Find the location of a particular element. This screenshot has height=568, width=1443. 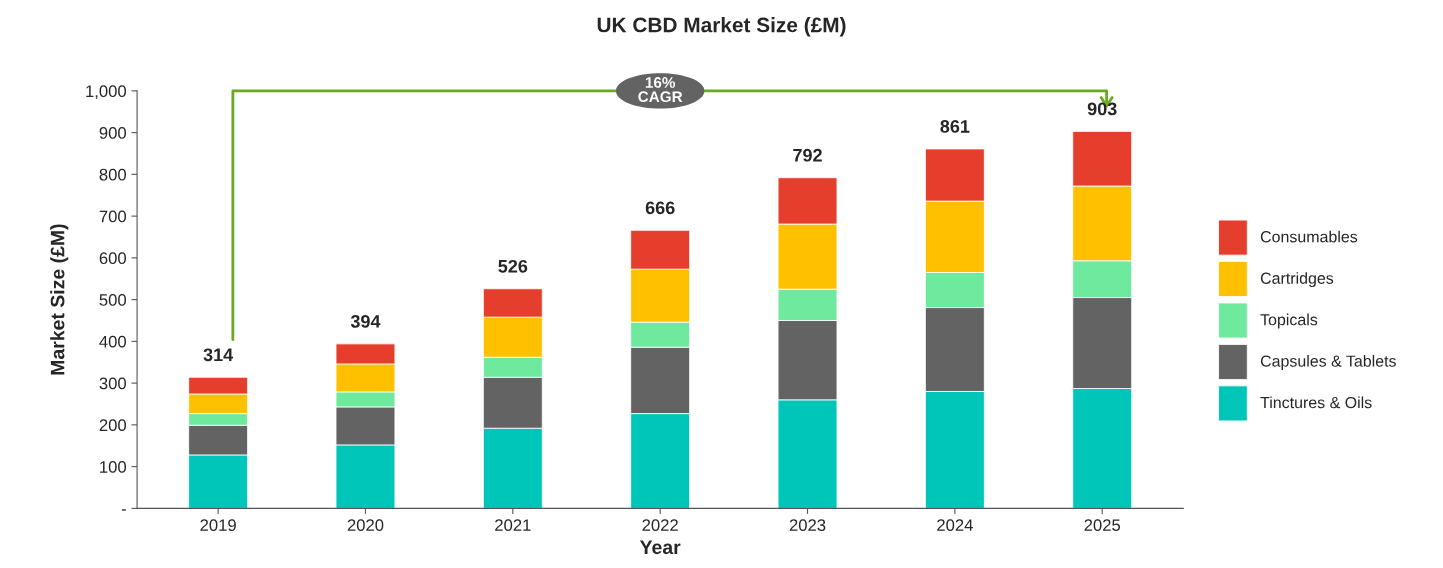

x-tick-label: 2025 is located at coordinates (1102, 525).